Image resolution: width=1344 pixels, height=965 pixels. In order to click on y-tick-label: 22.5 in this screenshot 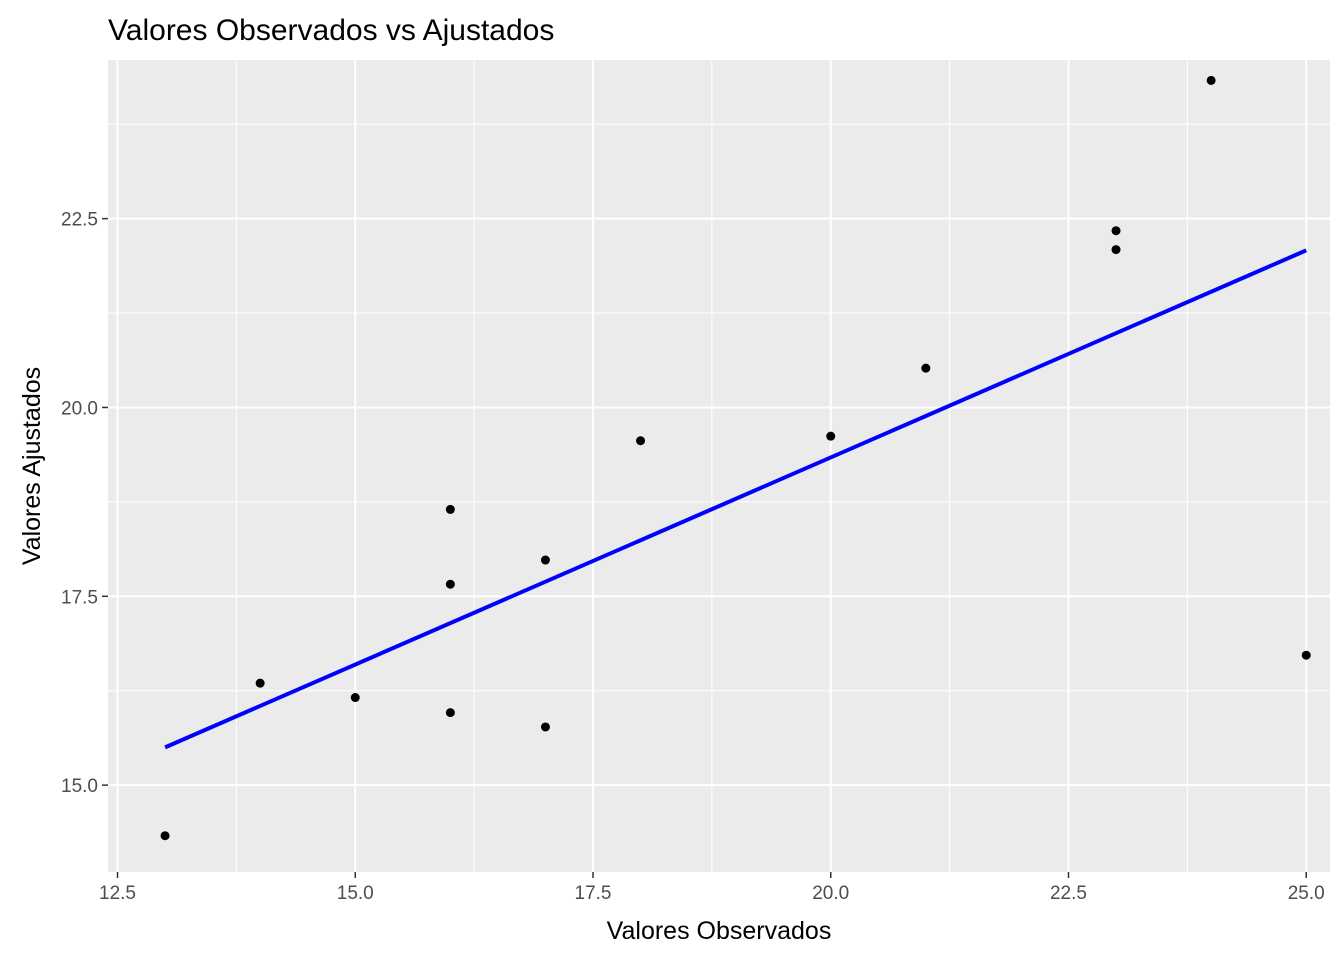, I will do `click(79, 220)`.